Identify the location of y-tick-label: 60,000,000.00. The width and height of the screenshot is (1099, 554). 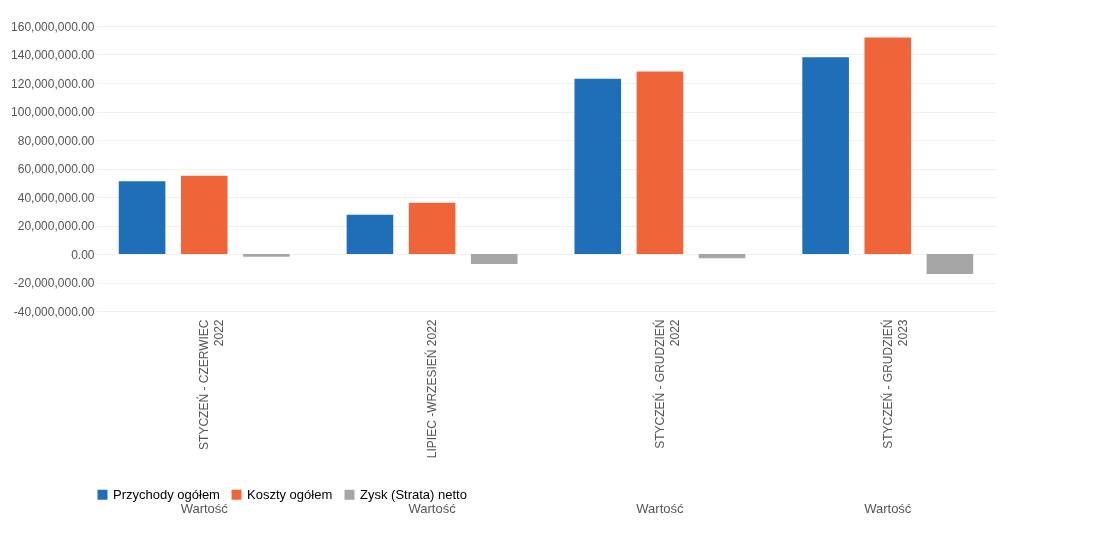
(56, 169).